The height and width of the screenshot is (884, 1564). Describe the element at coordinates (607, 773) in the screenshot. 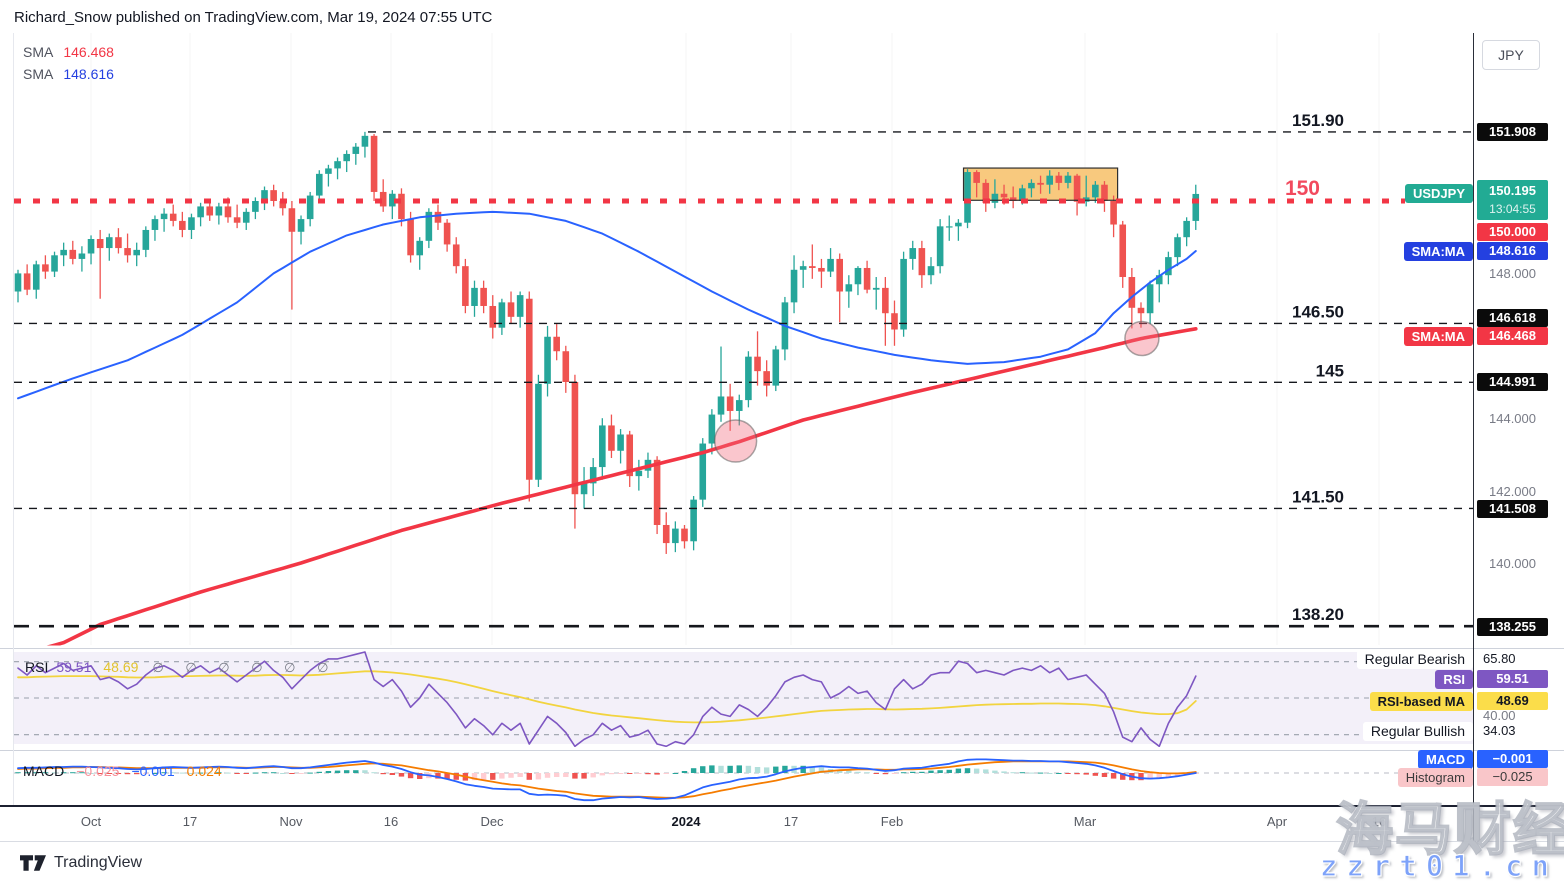

I see `macd-histogram` at that location.